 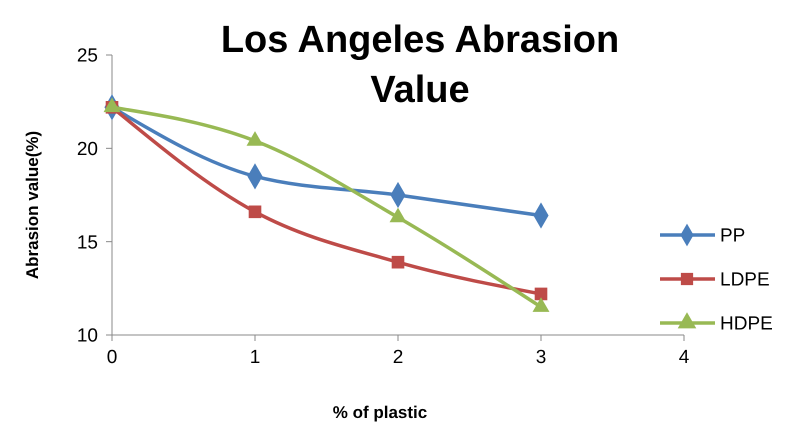 I want to click on y-tick-label: 25, so click(x=87, y=56).